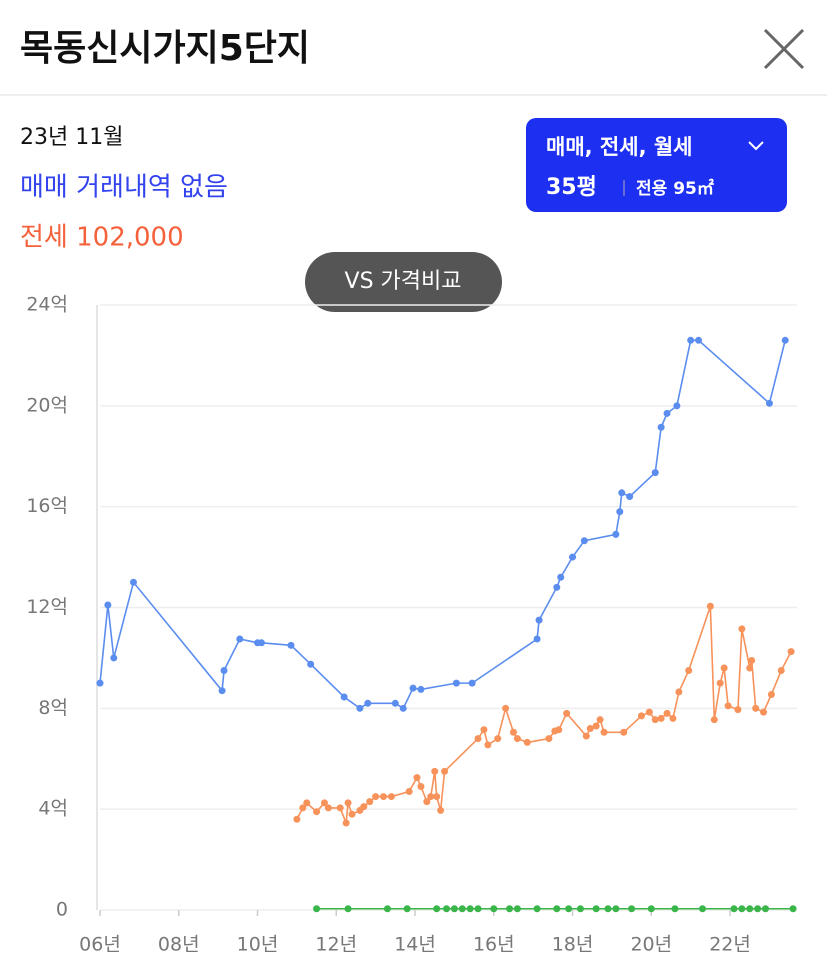 The width and height of the screenshot is (827, 971). What do you see at coordinates (100, 945) in the screenshot?
I see `x-tick-label: 06년` at bounding box center [100, 945].